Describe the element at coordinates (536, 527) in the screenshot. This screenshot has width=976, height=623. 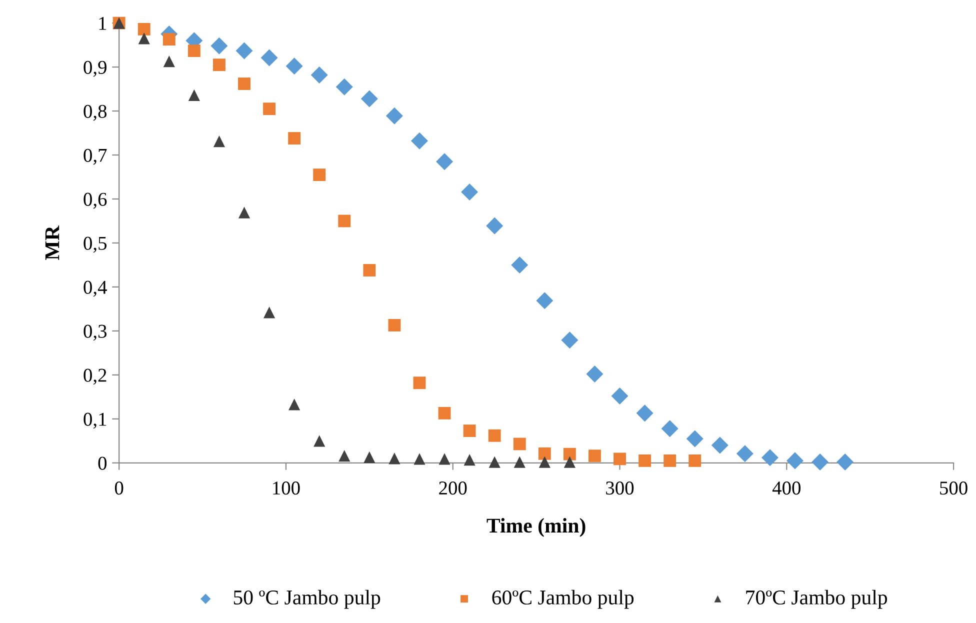
I see `x-axis-title: Time (min)` at that location.